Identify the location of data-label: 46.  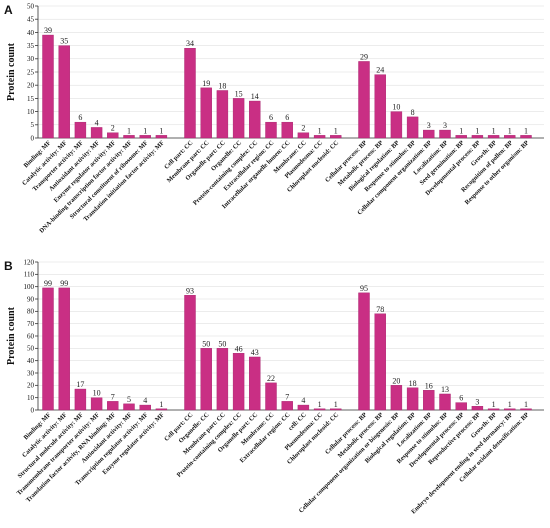
(239, 348).